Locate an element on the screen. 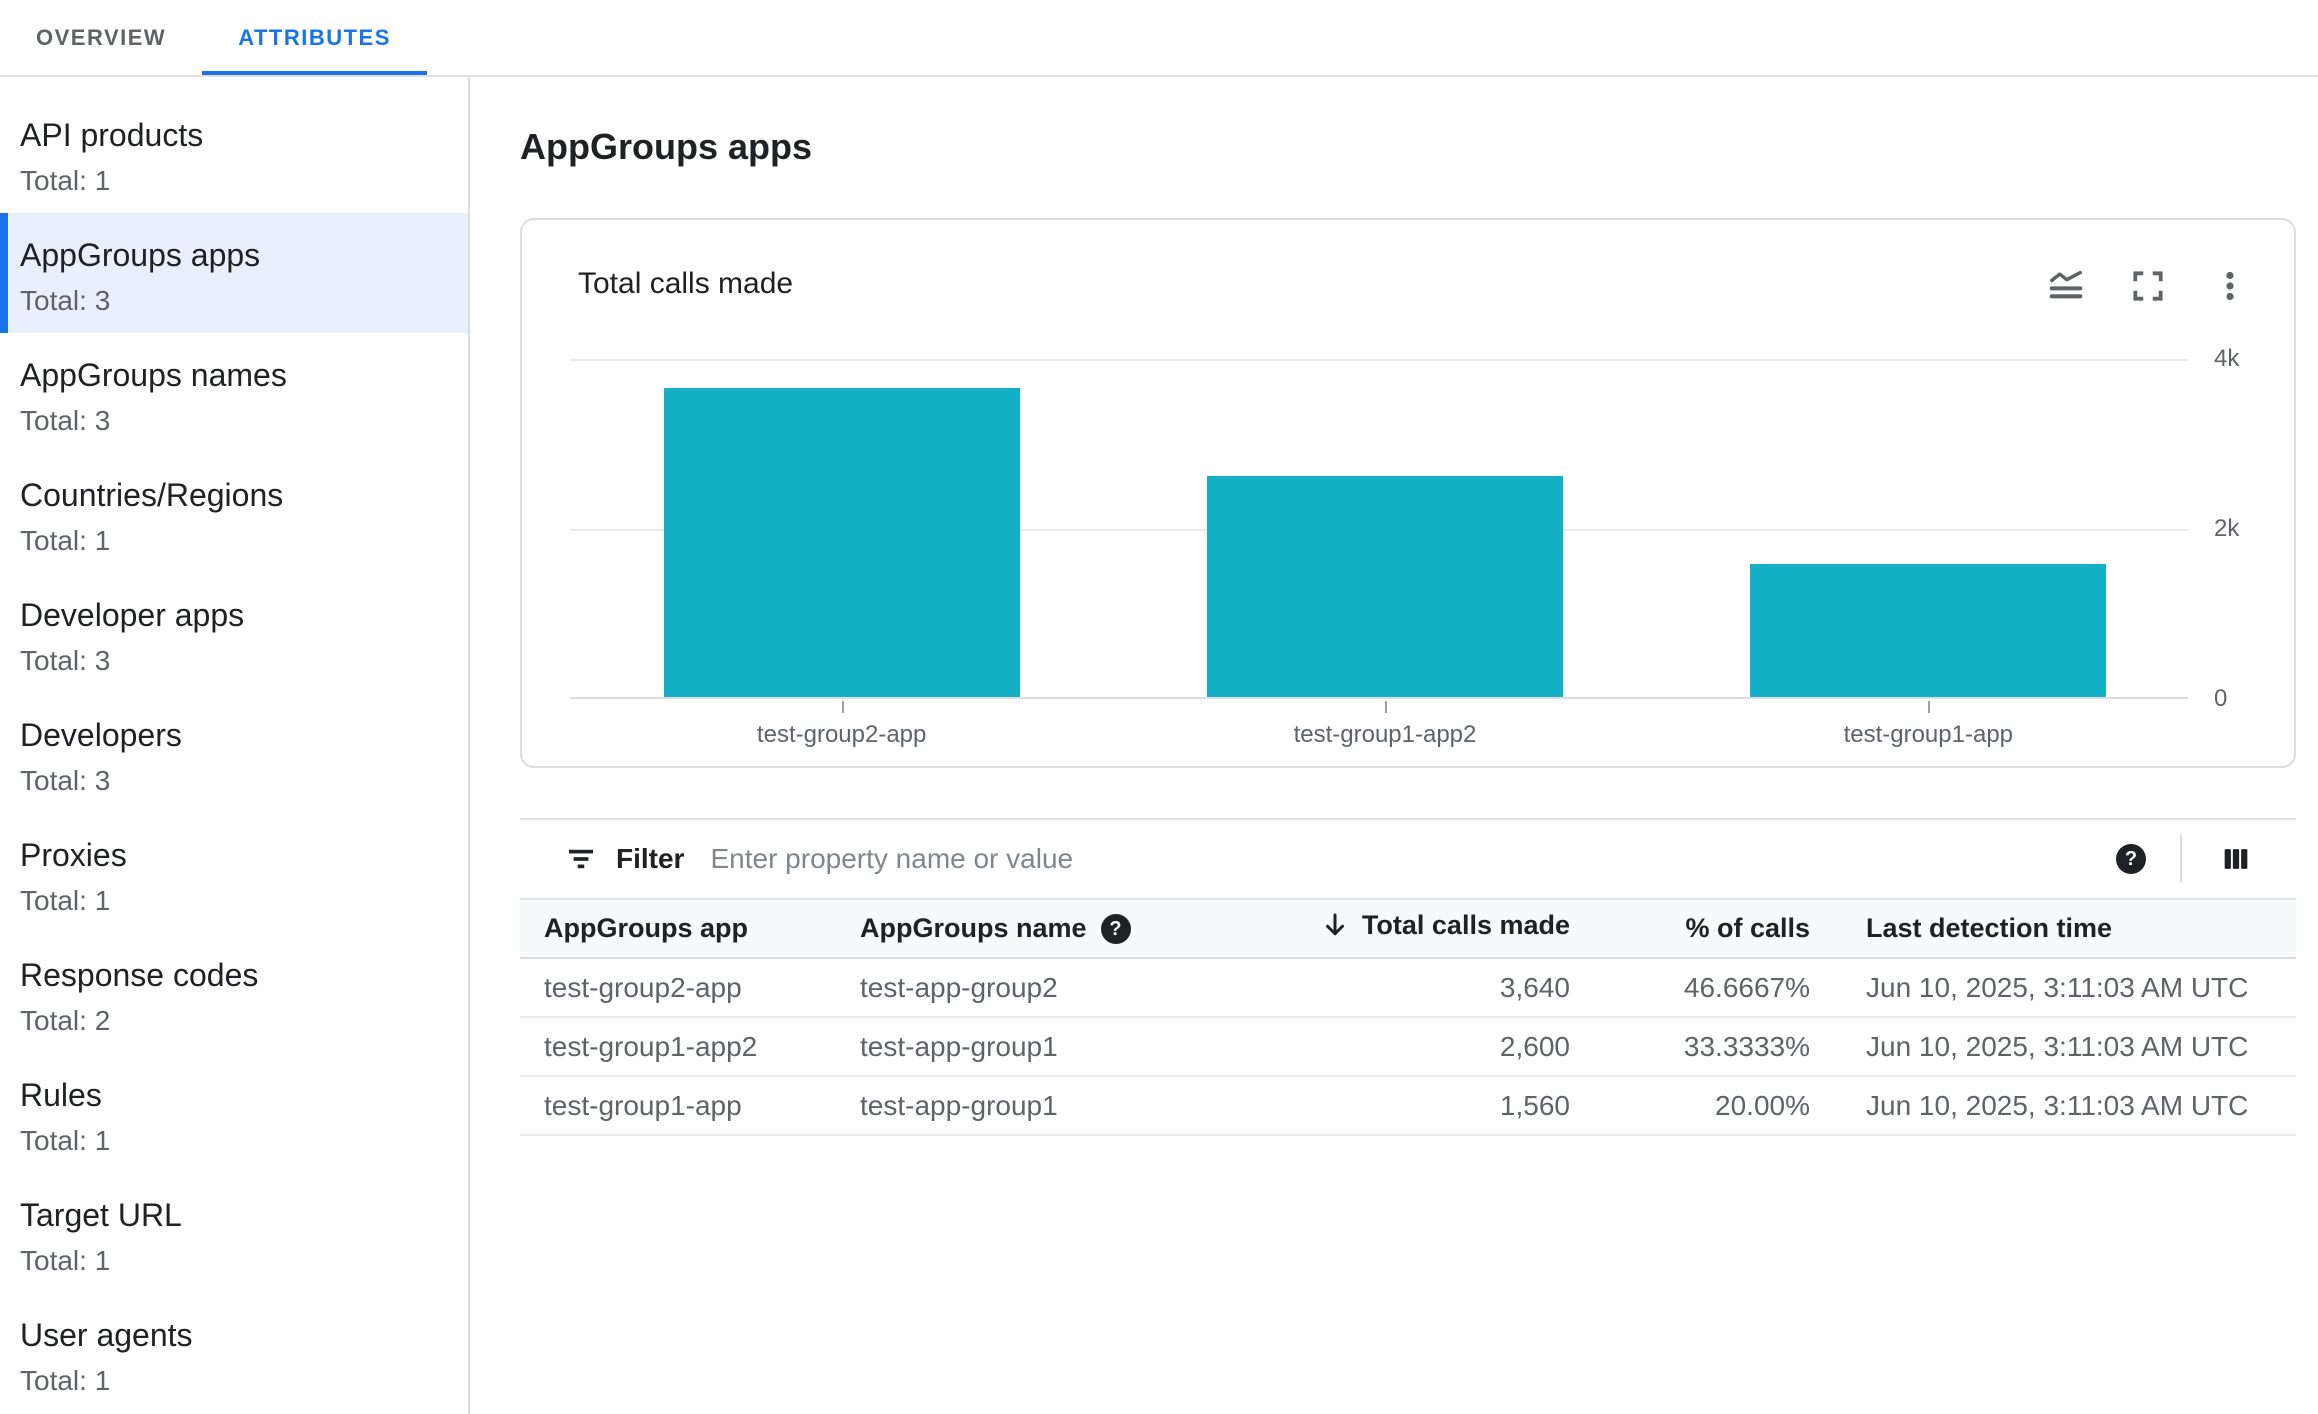  column-header-last-detection: Last detection time is located at coordinates (2053, 929).